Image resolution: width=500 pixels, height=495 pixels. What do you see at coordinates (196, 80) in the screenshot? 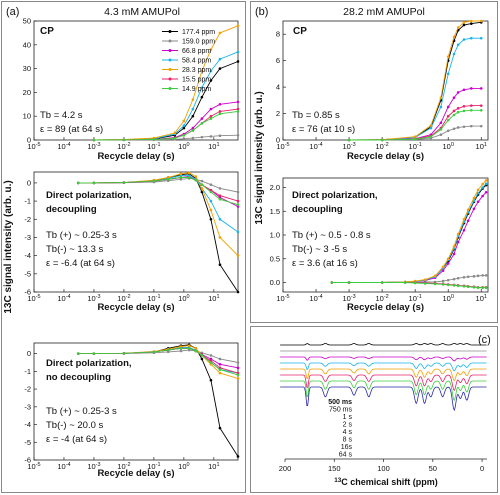
I see `legend-label: 15.5 ppm` at bounding box center [196, 80].